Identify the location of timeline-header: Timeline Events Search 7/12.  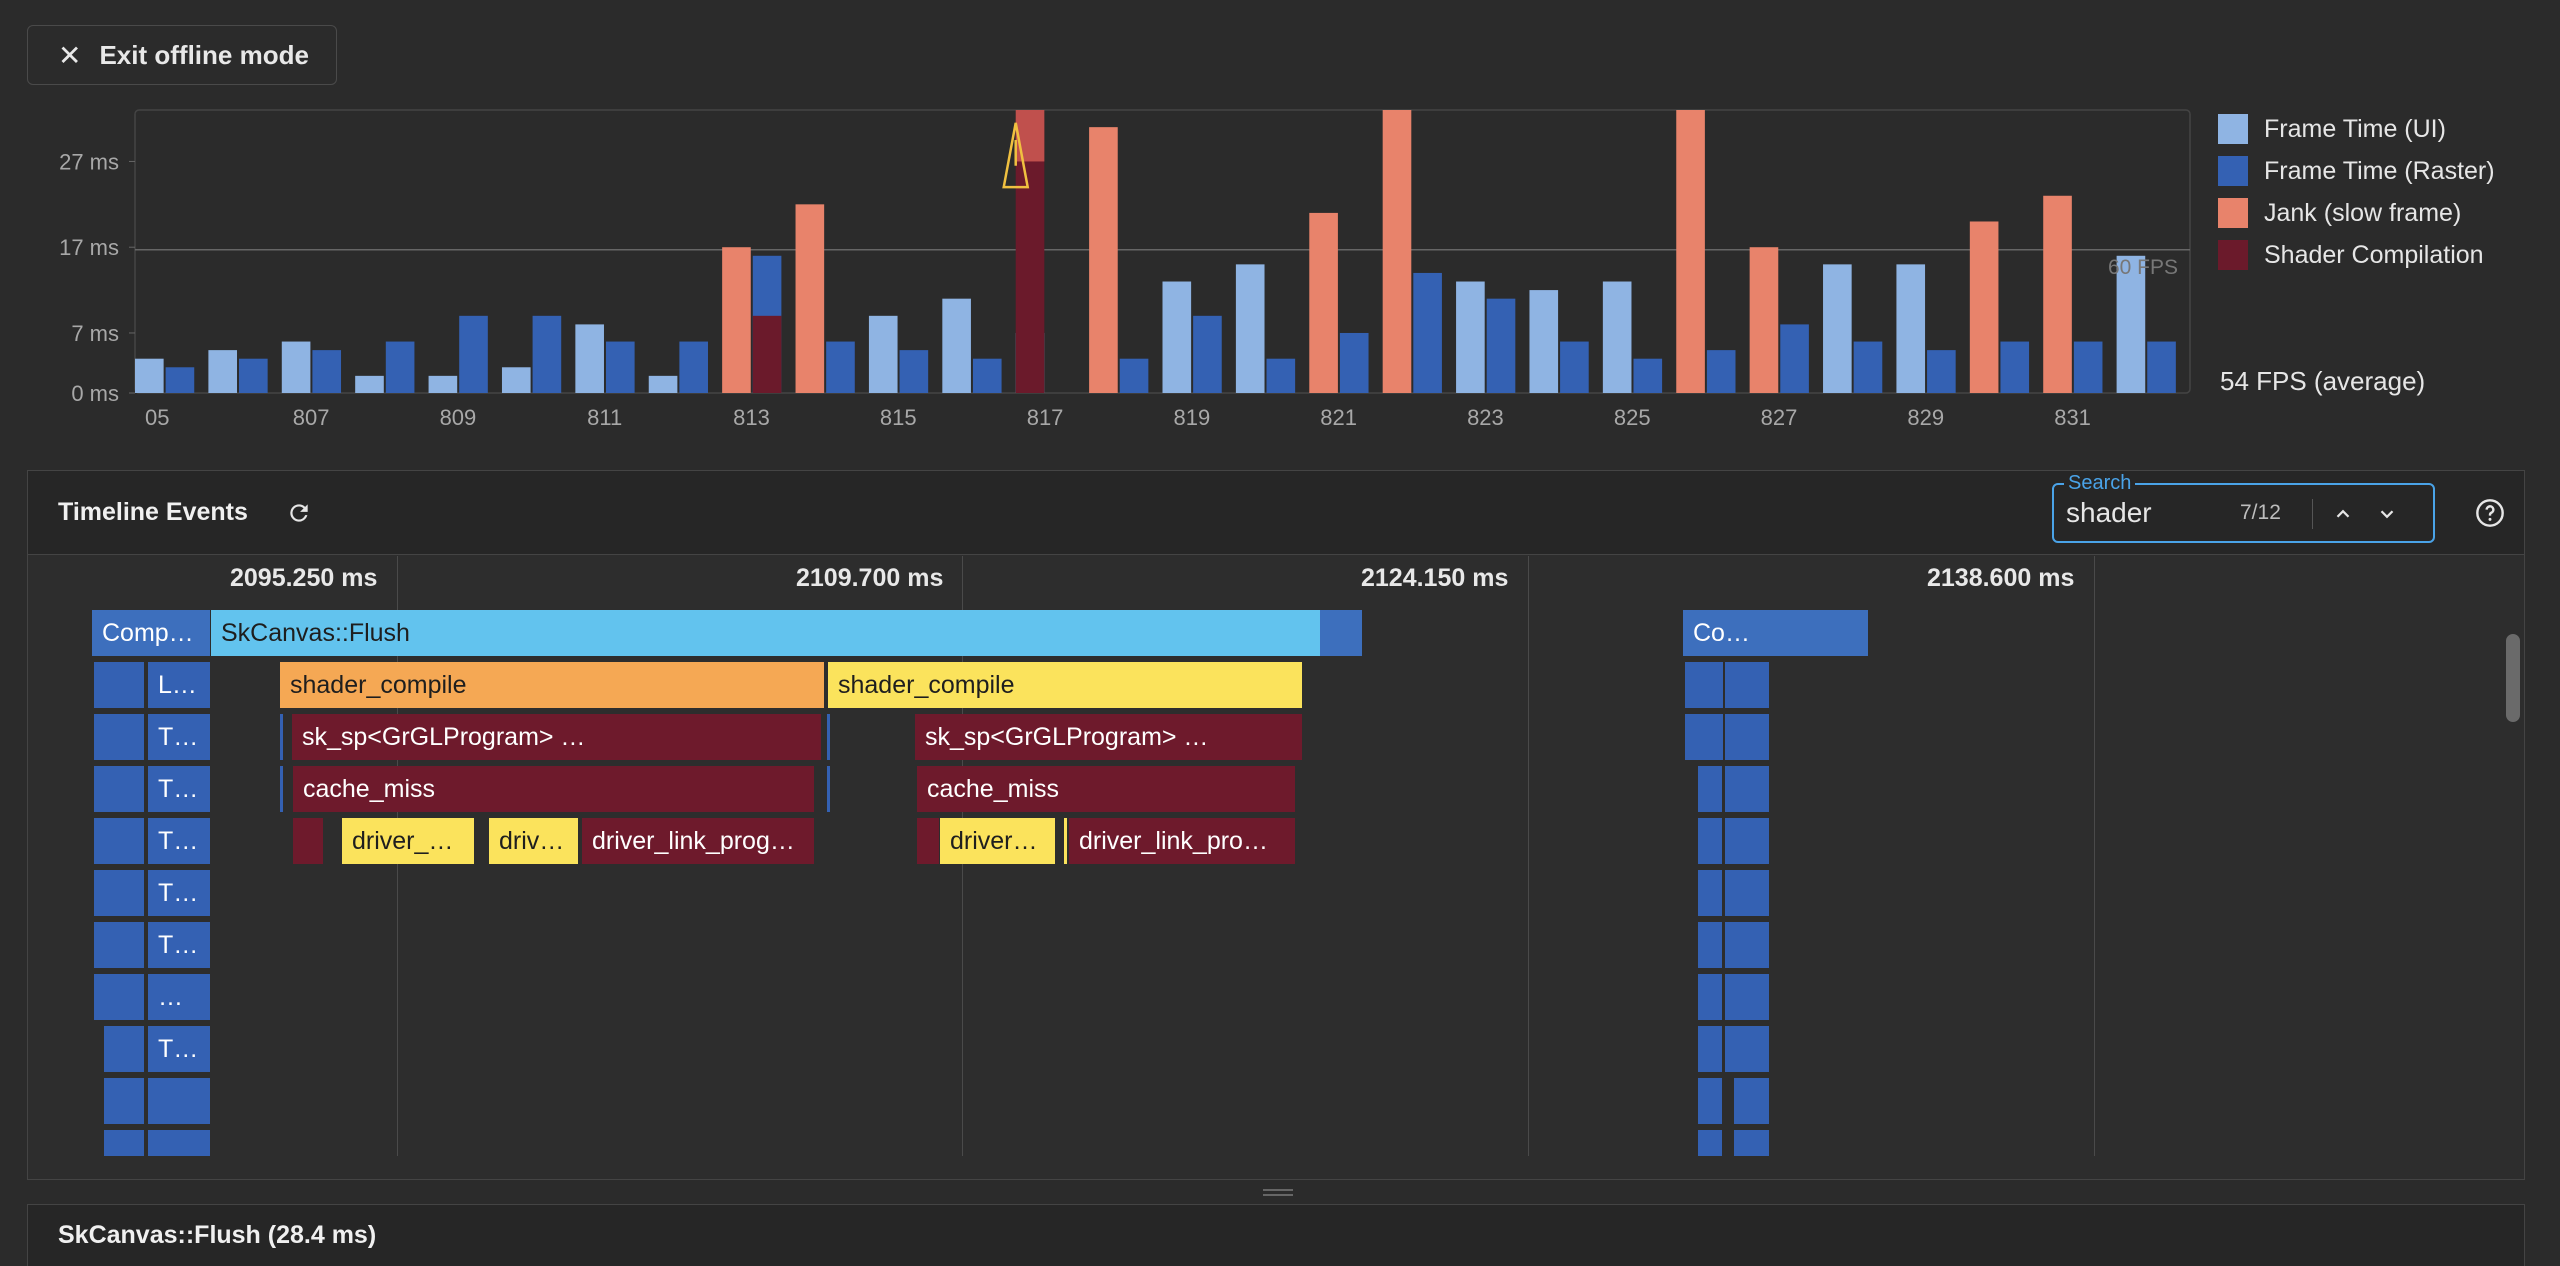
(1276, 513).